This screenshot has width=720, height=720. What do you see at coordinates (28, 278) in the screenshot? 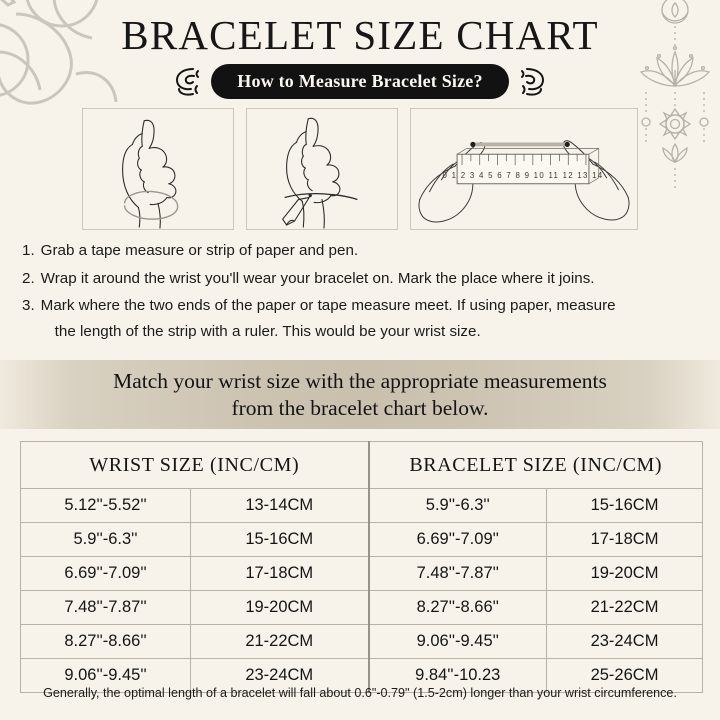
I see `step-2-number: 2.` at bounding box center [28, 278].